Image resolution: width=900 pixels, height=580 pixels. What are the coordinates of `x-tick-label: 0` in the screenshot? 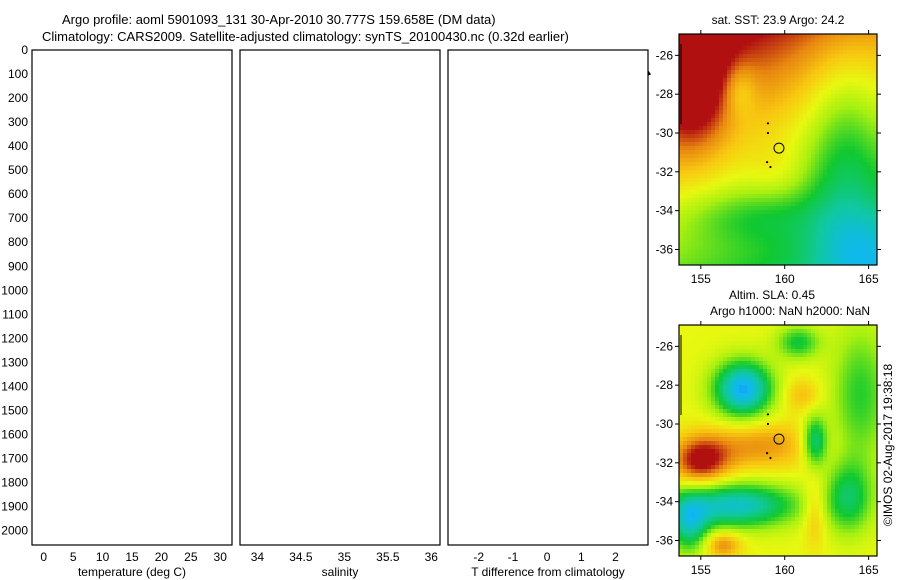 It's located at (43, 557).